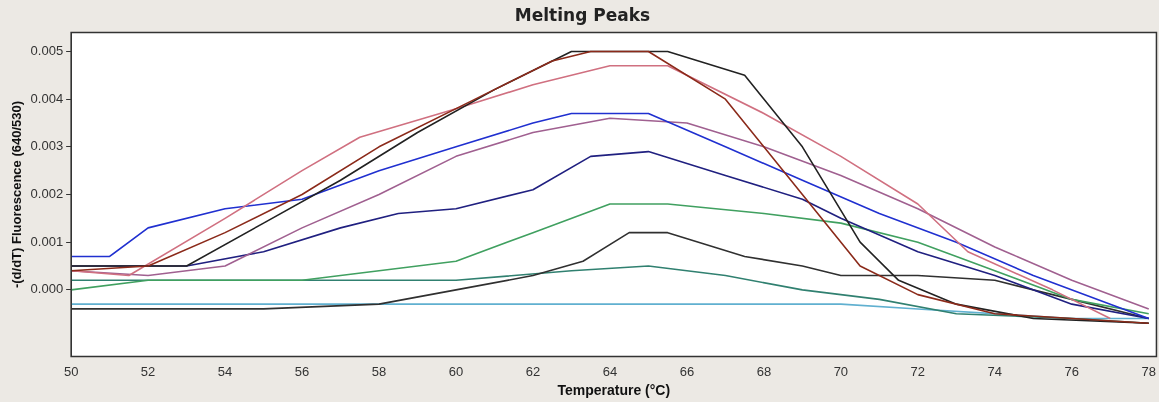 The image size is (1159, 402). What do you see at coordinates (47, 289) in the screenshot?
I see `y-tick-label: 0.000` at bounding box center [47, 289].